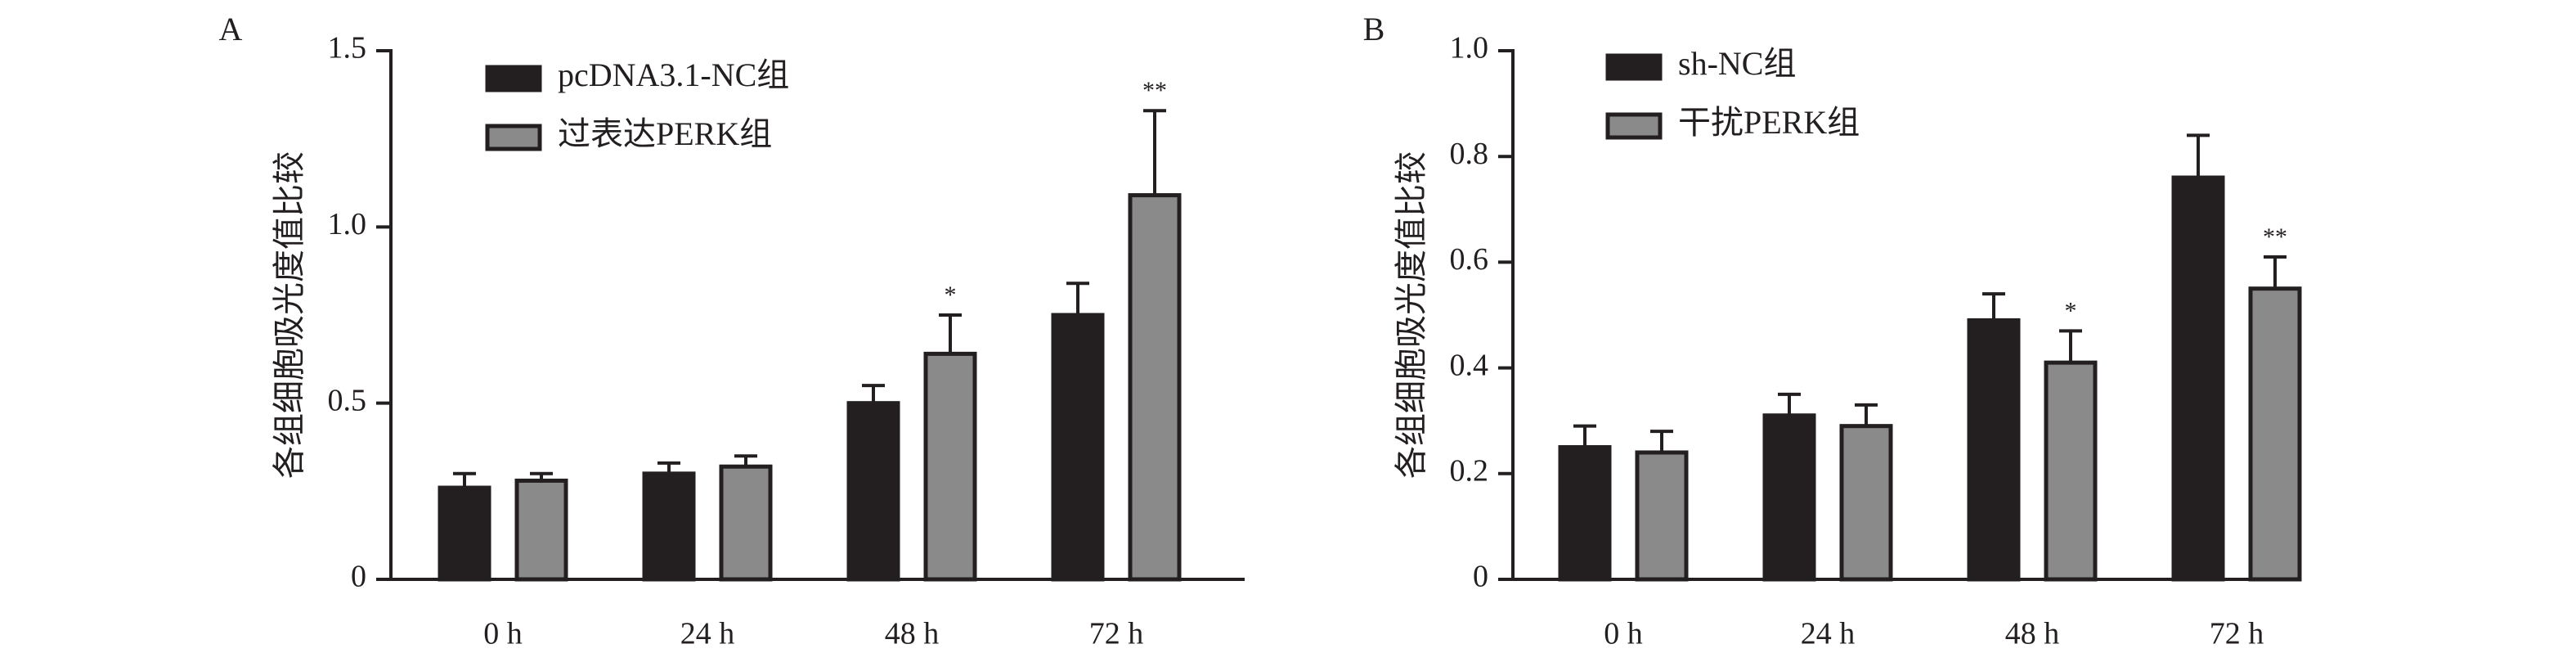  I want to click on y-tick-label: 0.2, so click(1470, 472).